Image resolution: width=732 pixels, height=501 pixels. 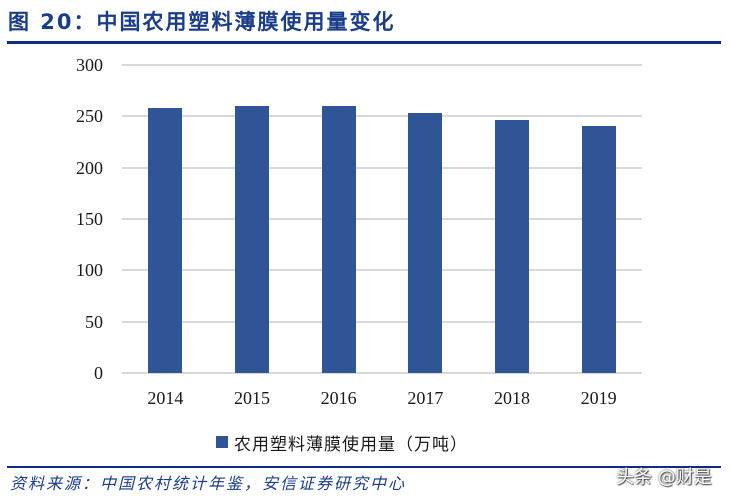 I want to click on x-axis-tick-label: 2015, so click(x=252, y=398).